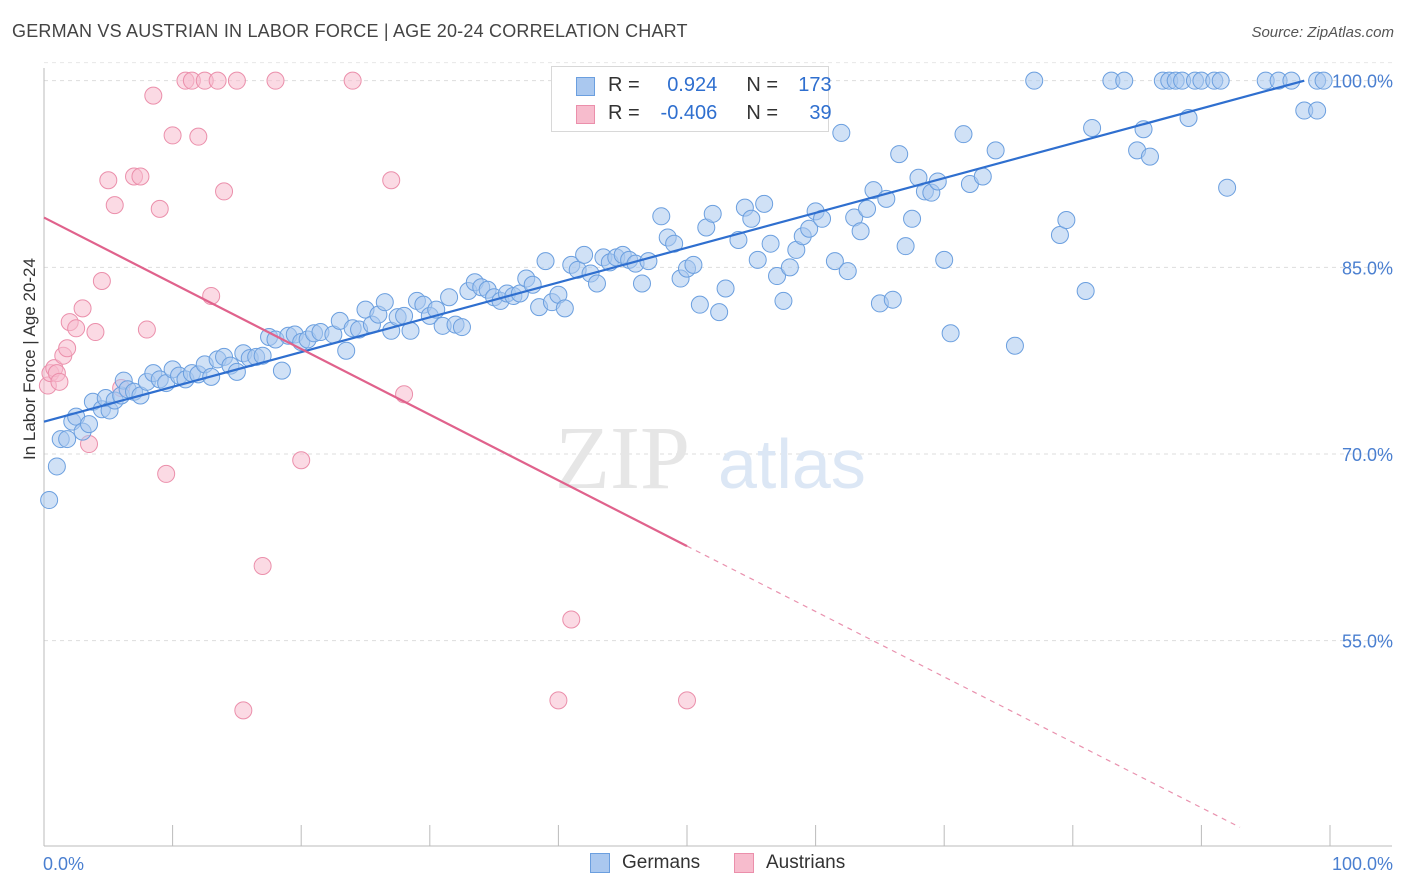 The image size is (1406, 892). Describe the element at coordinates (585, 86) in the screenshot. I see `germans-swatch` at that location.